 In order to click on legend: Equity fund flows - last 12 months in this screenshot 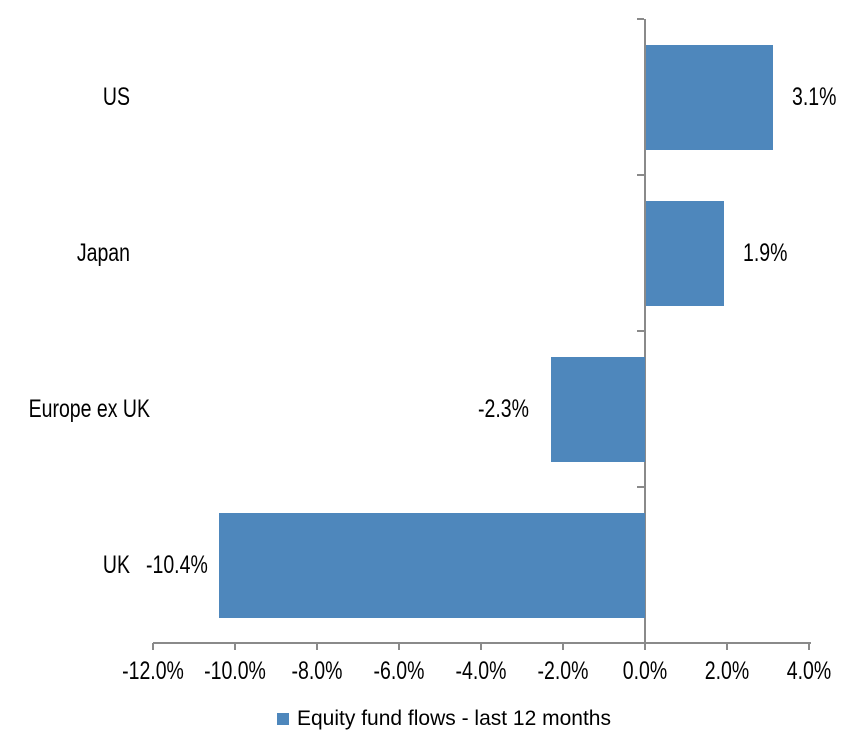, I will do `click(444, 719)`.